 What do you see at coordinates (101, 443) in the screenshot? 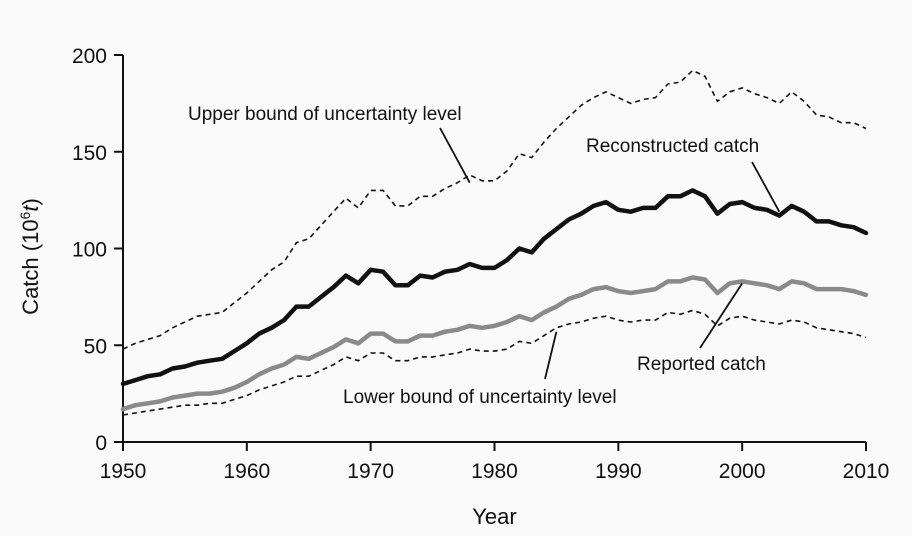
I see `y-tick-label: 0` at bounding box center [101, 443].